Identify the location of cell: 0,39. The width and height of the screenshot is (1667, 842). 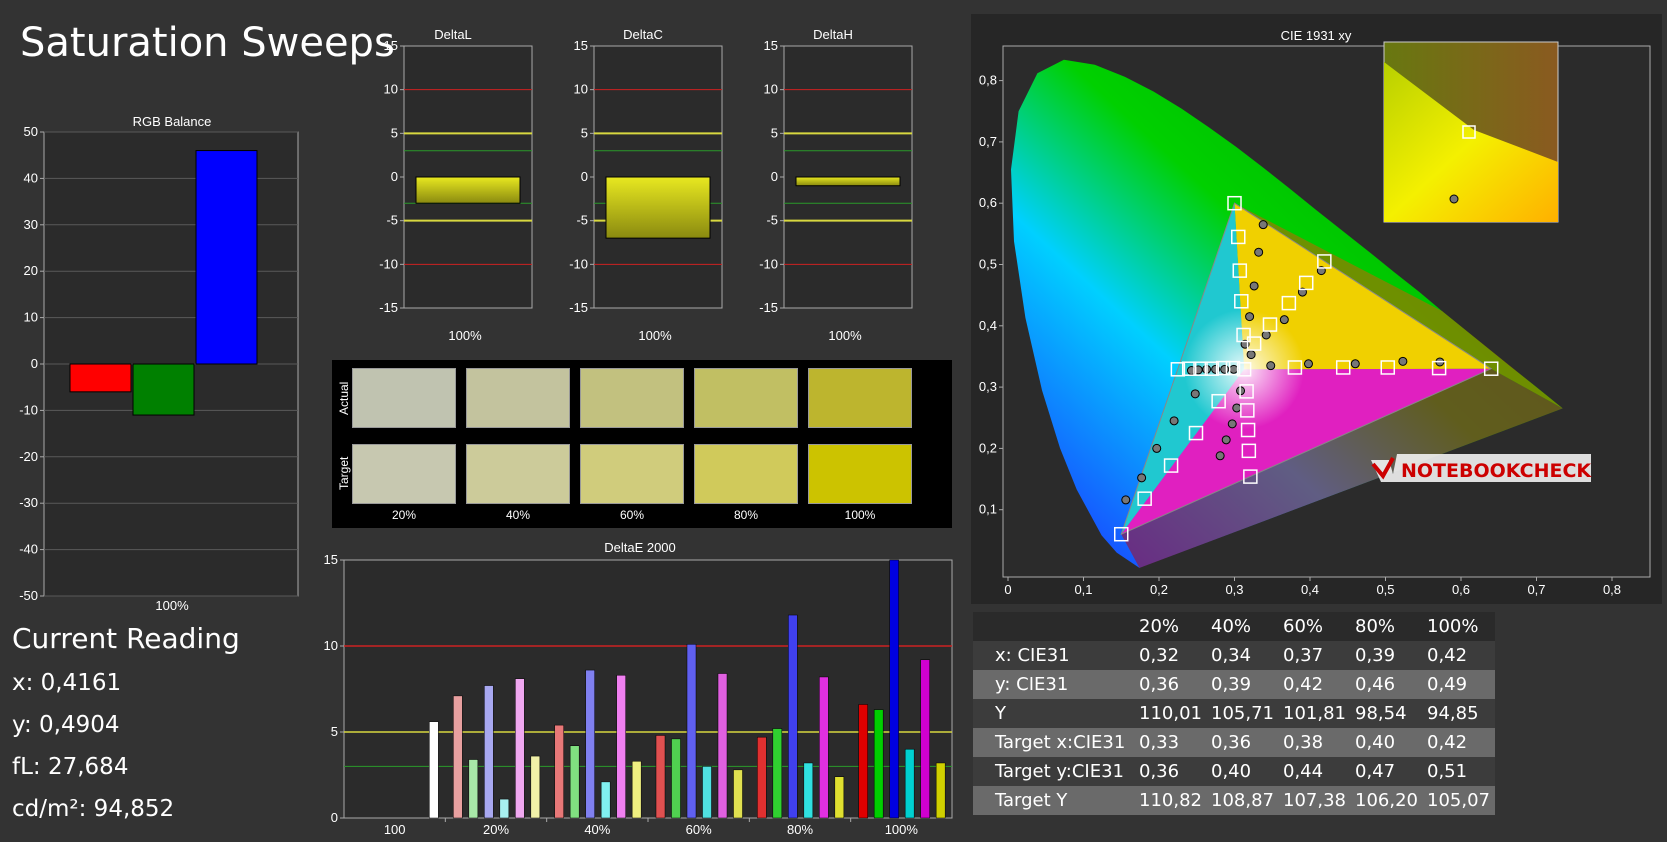
(1231, 684).